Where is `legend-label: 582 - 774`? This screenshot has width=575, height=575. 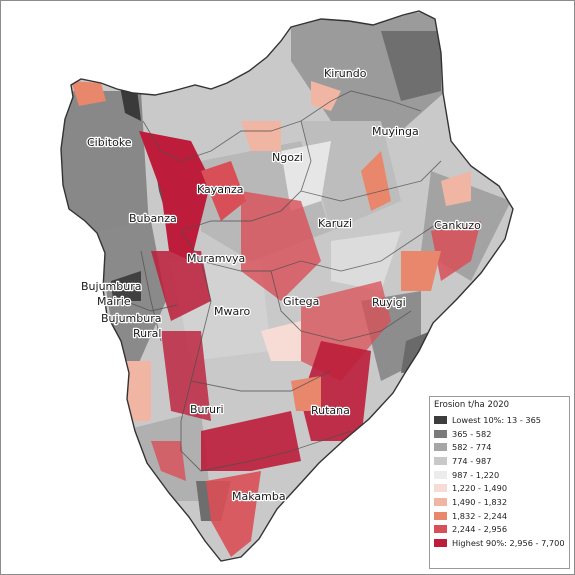 legend-label: 582 - 774 is located at coordinates (472, 447).